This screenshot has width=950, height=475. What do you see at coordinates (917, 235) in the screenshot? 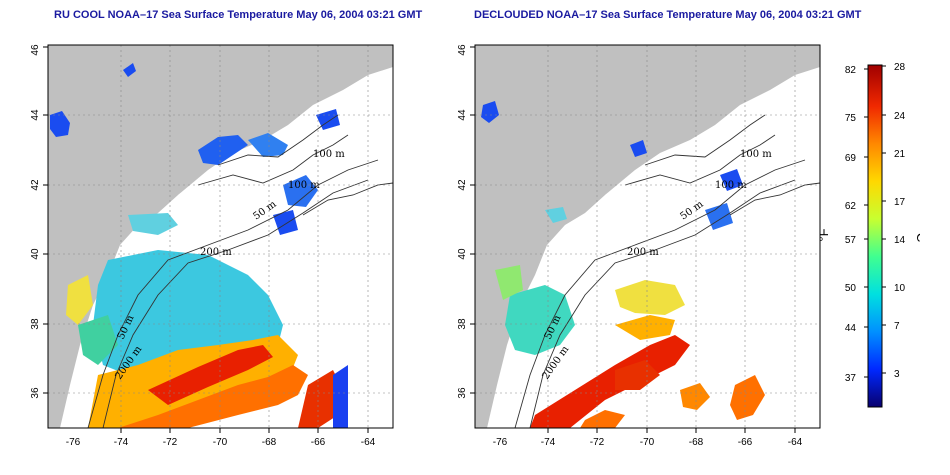
I see `celsius-unit-label: °C` at bounding box center [917, 235].